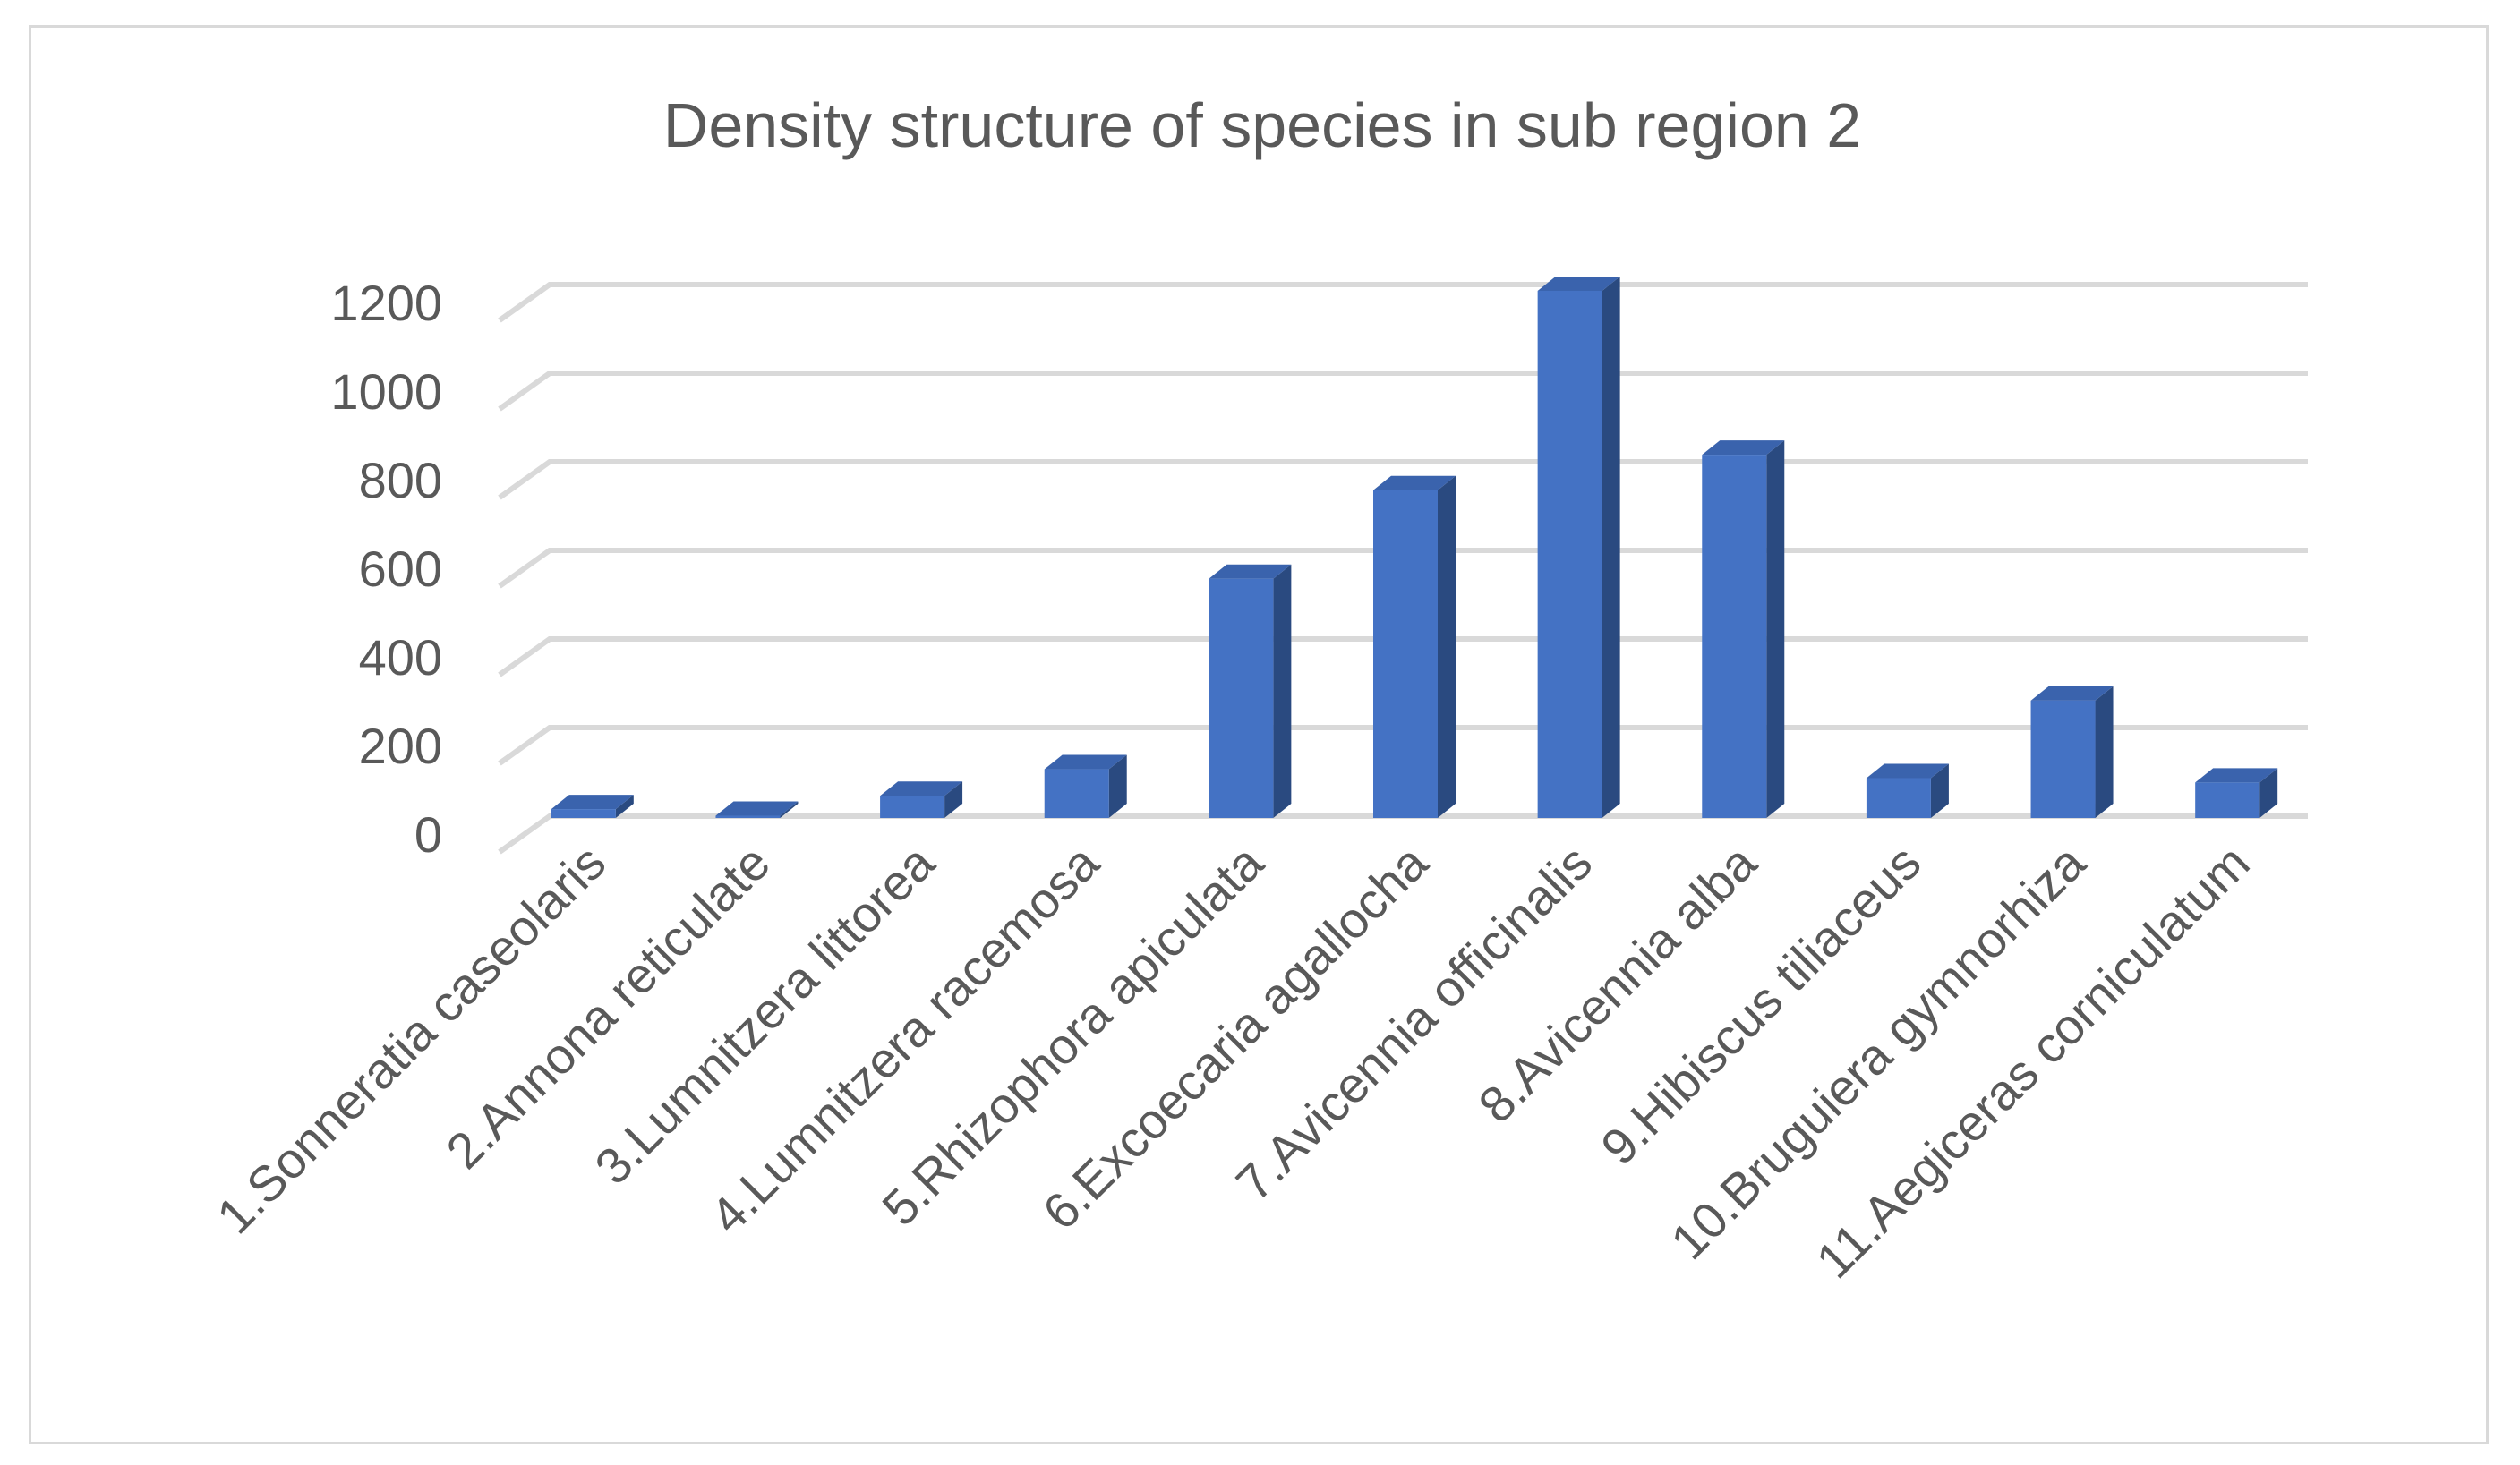 This screenshot has width=2520, height=1465. Describe the element at coordinates (386, 391) in the screenshot. I see `y-tick-label: 1000` at that location.